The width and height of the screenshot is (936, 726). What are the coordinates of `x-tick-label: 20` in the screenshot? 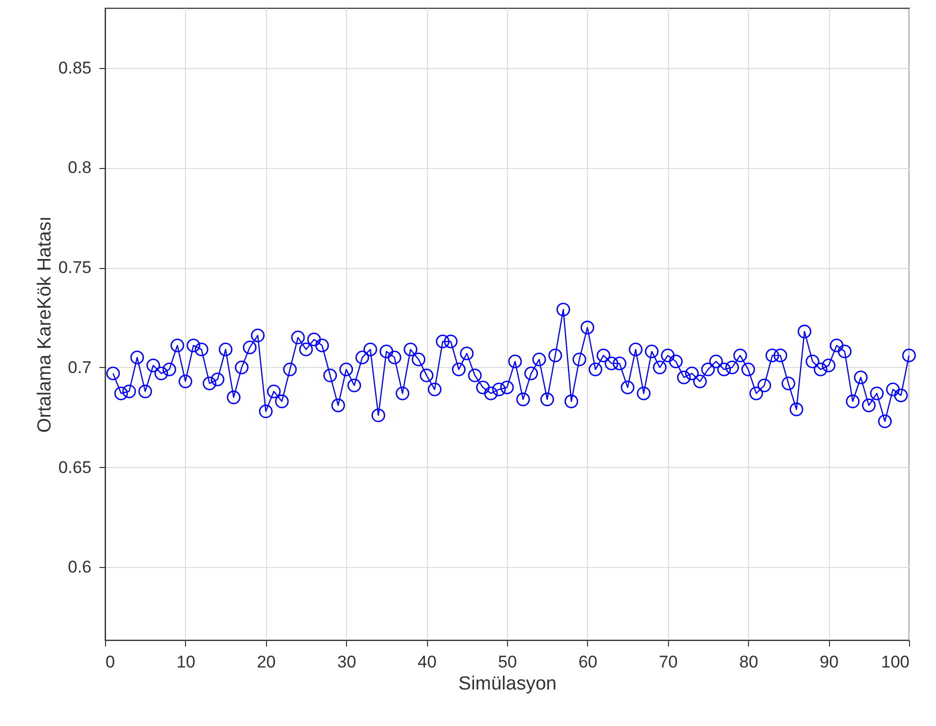 It's located at (266, 662).